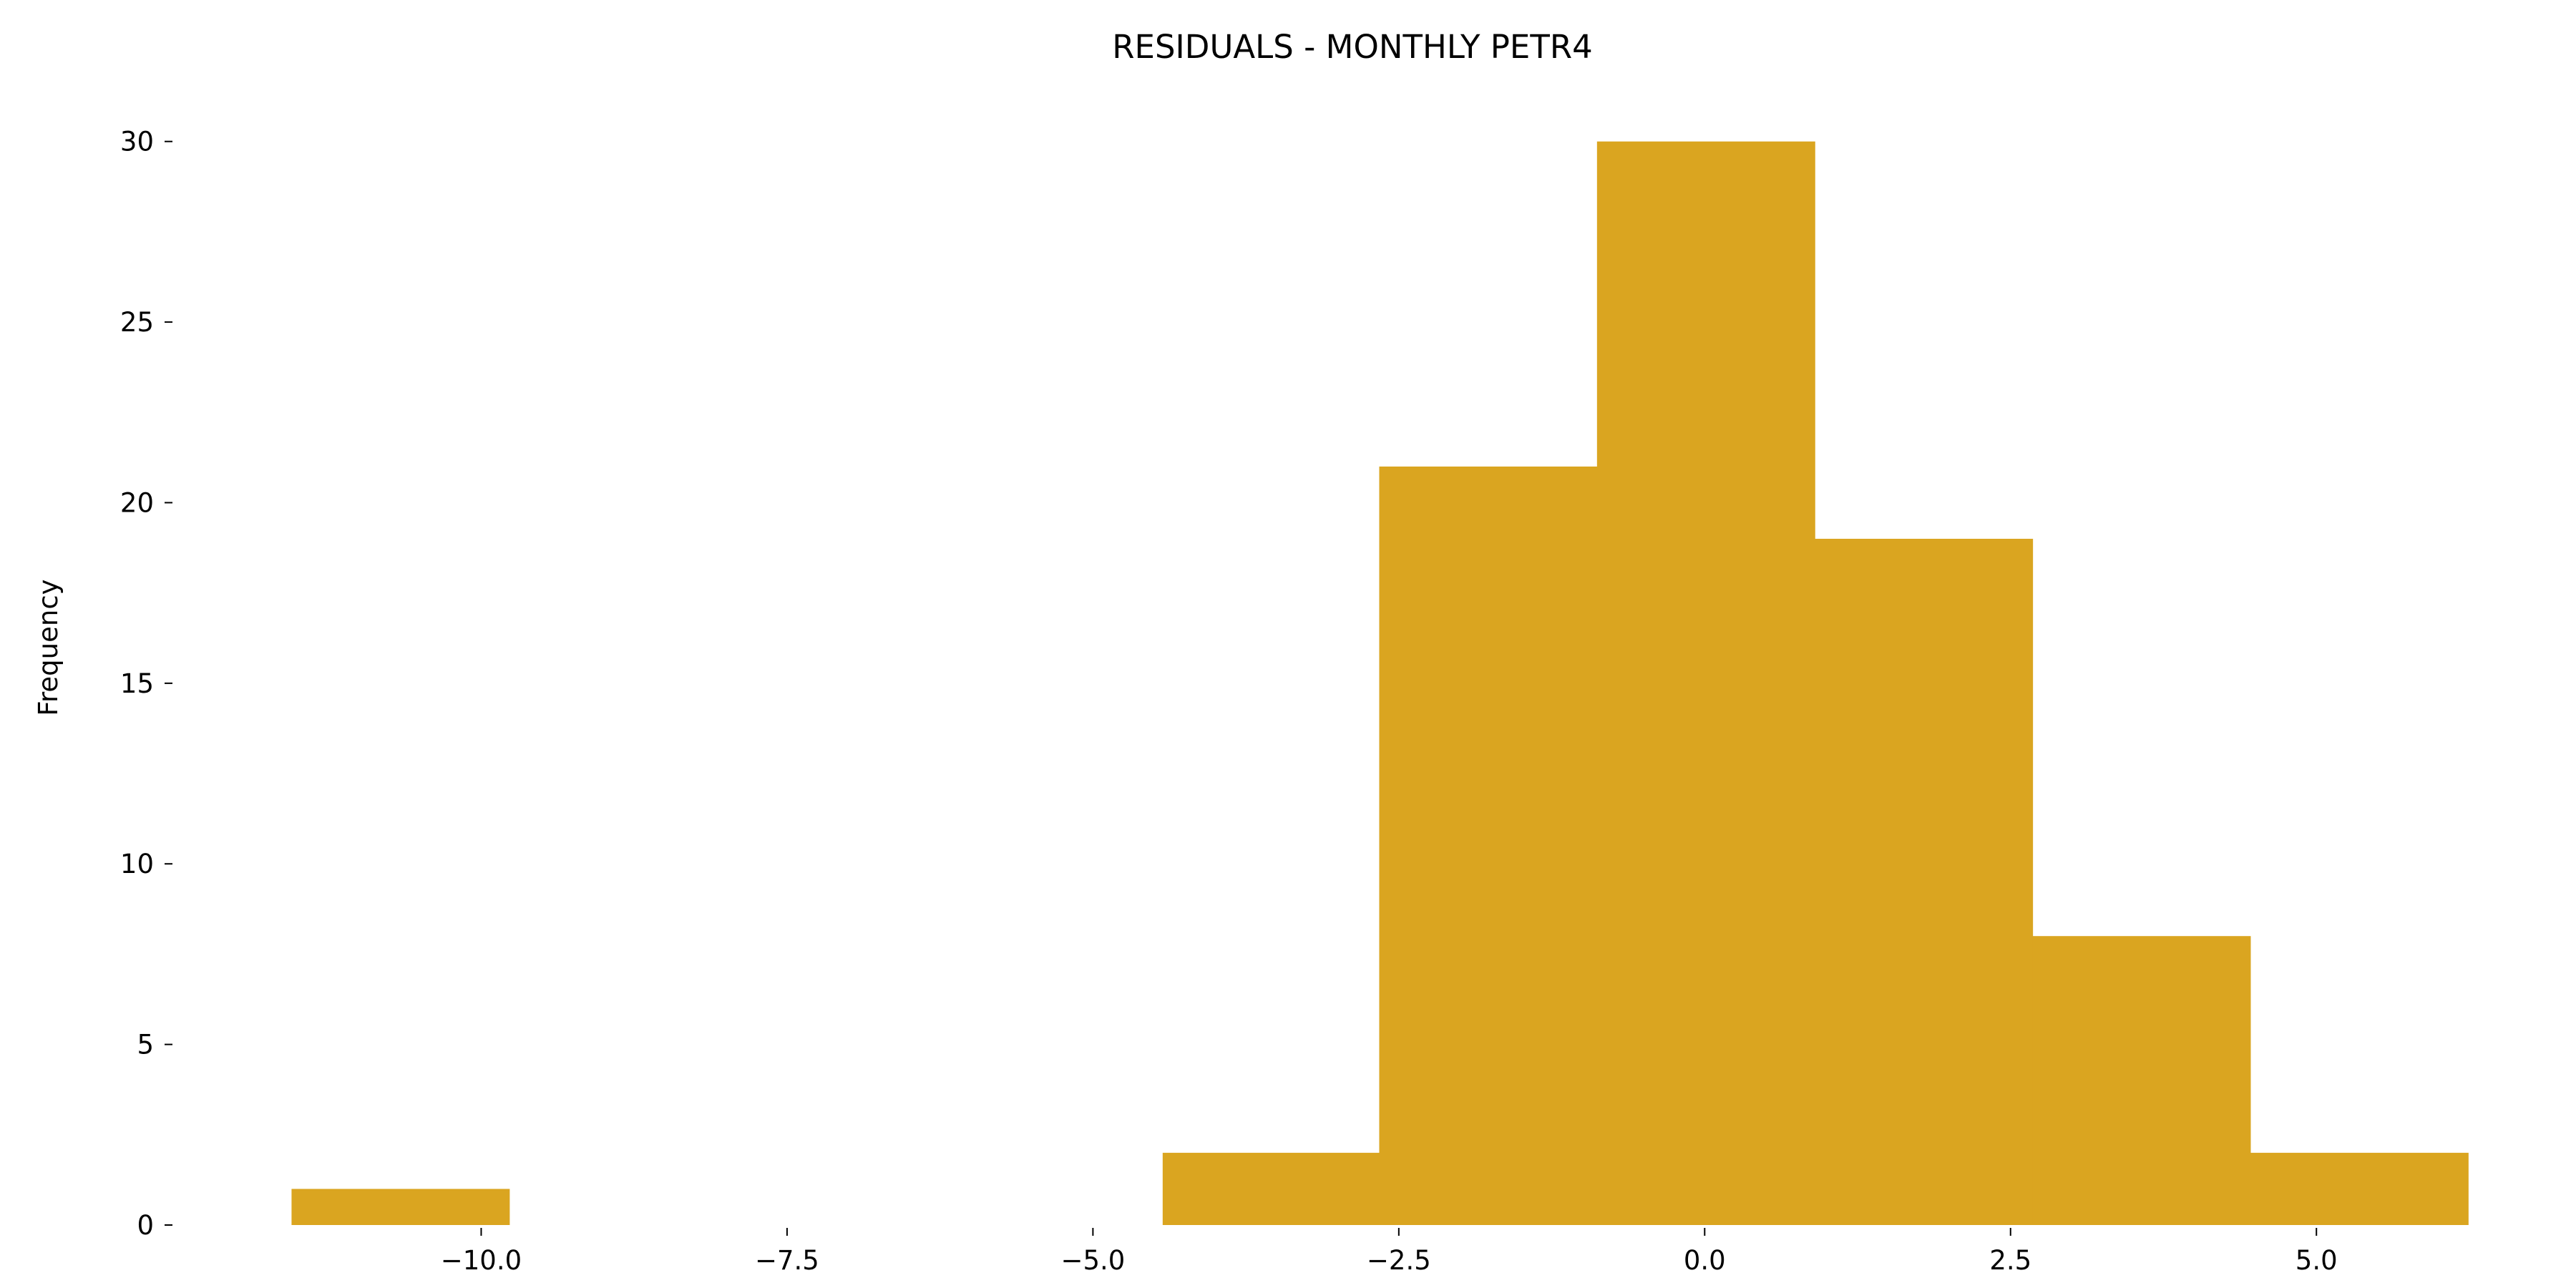 The height and width of the screenshot is (1288, 2576). Describe the element at coordinates (137, 864) in the screenshot. I see `y-tick-label: 10` at that location.